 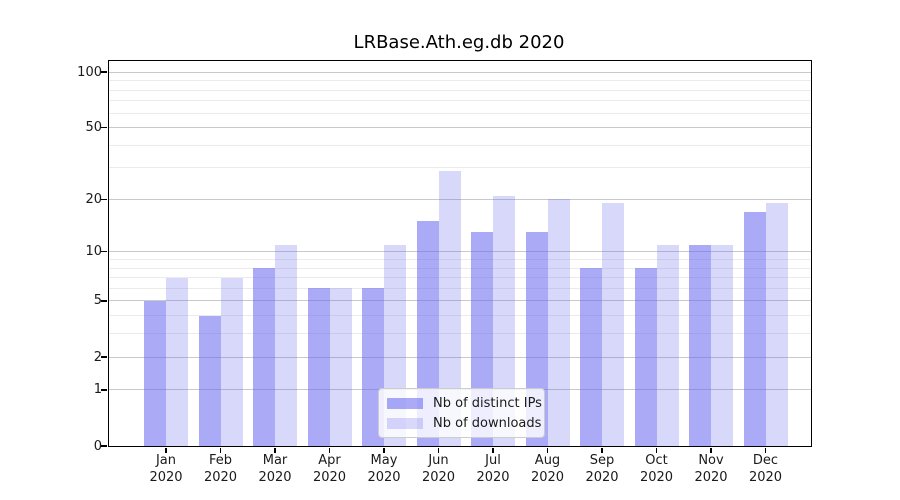 I want to click on y-axis-tick-label: 2, so click(x=97, y=357).